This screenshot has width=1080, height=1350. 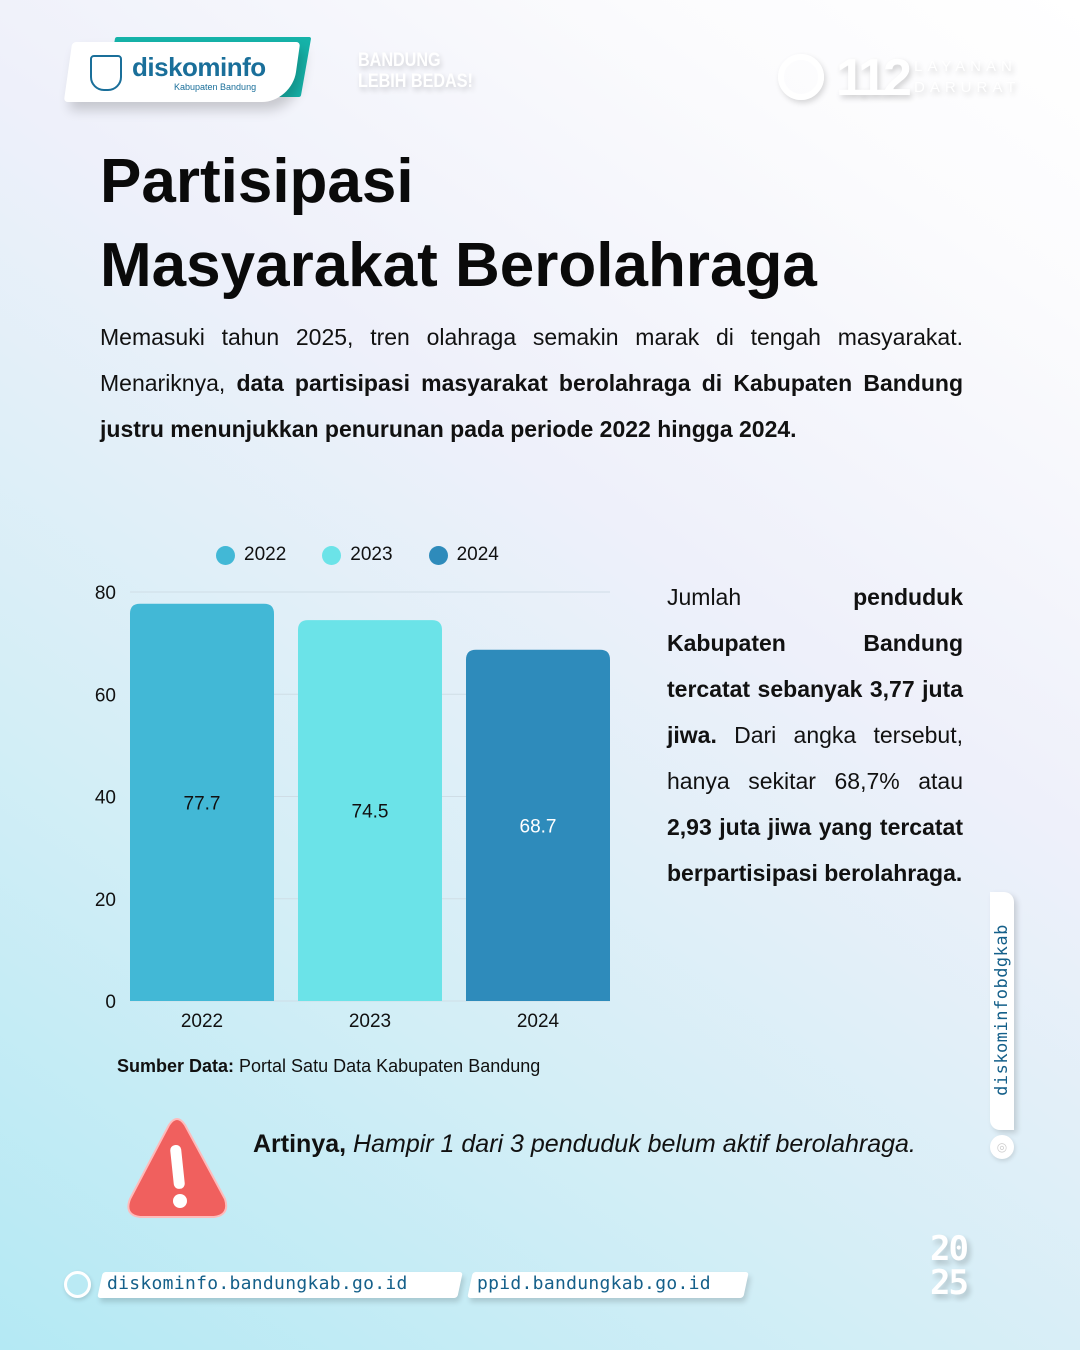 What do you see at coordinates (105, 695) in the screenshot?
I see `y-tick-label: 60` at bounding box center [105, 695].